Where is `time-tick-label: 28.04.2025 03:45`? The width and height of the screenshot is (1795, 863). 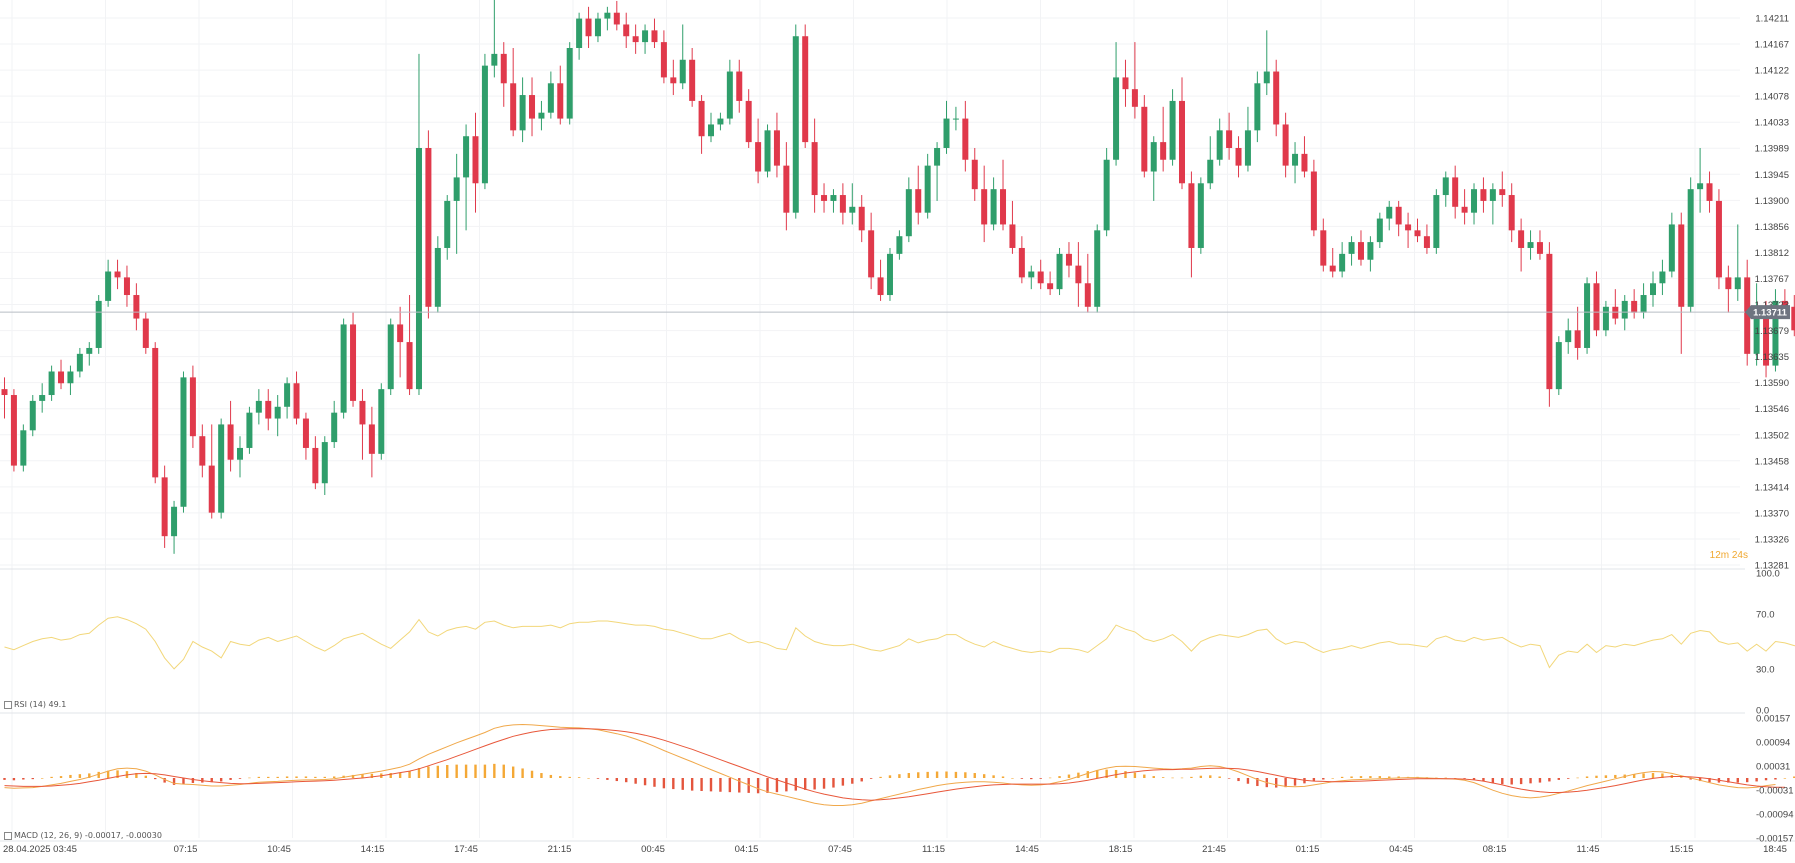
time-tick-label: 28.04.2025 03:45 is located at coordinates (40, 849).